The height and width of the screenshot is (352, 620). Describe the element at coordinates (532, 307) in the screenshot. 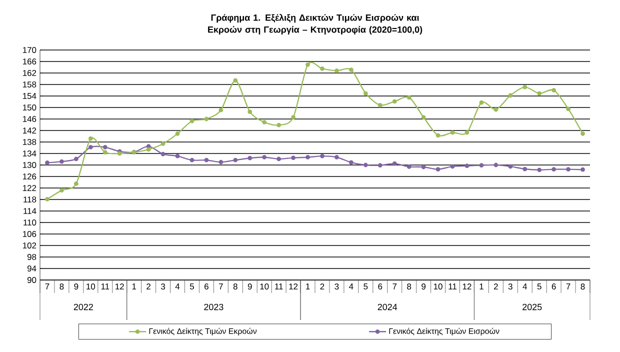

I see `text: 2025` at that location.